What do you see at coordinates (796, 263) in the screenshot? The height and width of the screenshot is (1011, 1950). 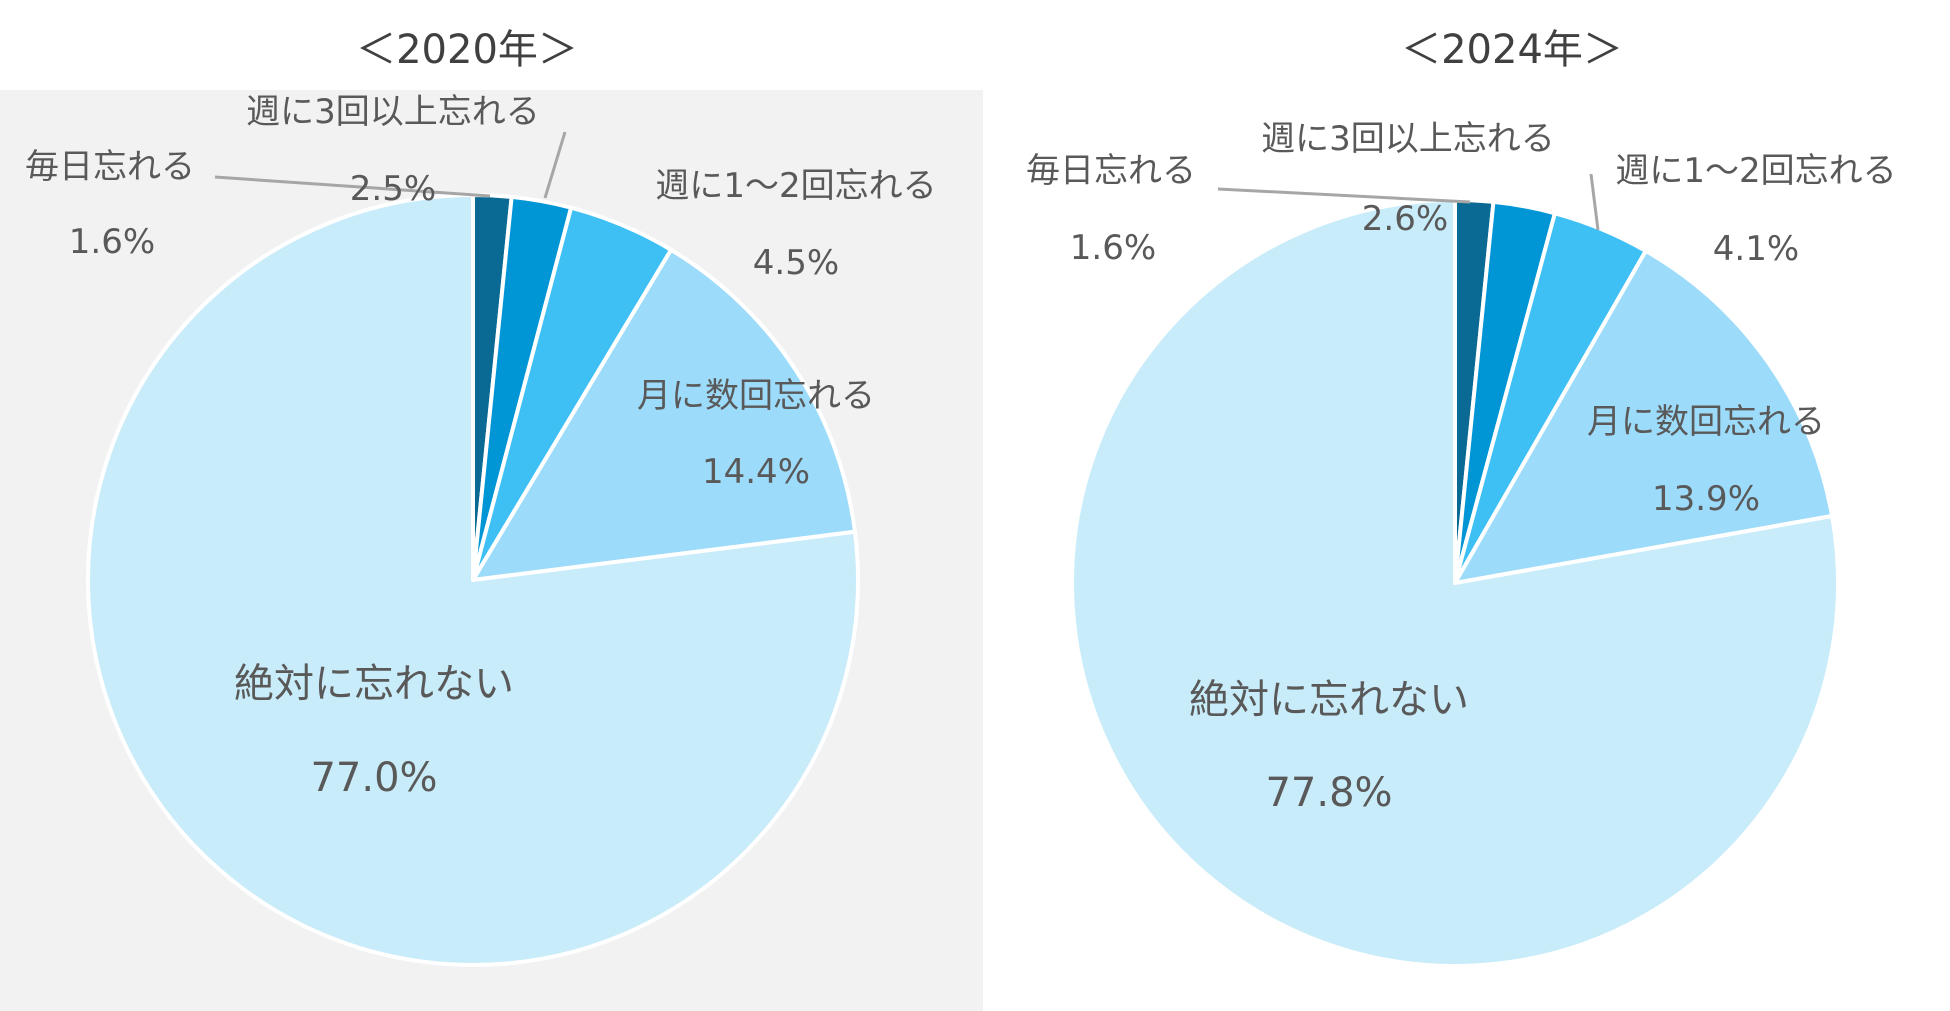 I see `value-label-weekly12-2020: 4.5%` at bounding box center [796, 263].